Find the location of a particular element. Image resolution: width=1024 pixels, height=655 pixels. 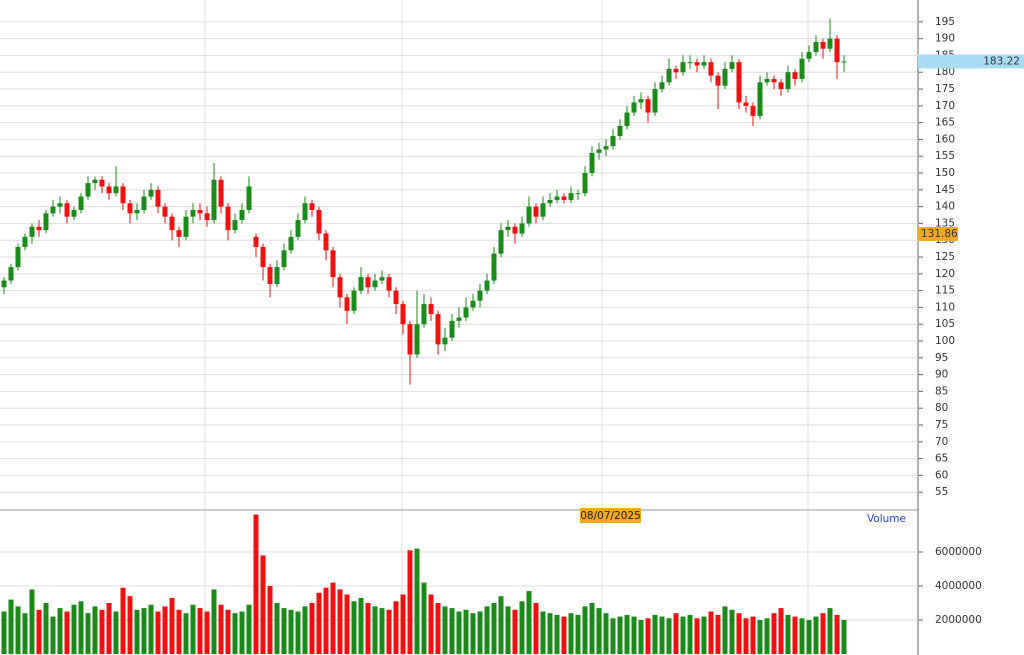

y-tick-label: 135 is located at coordinates (945, 223).